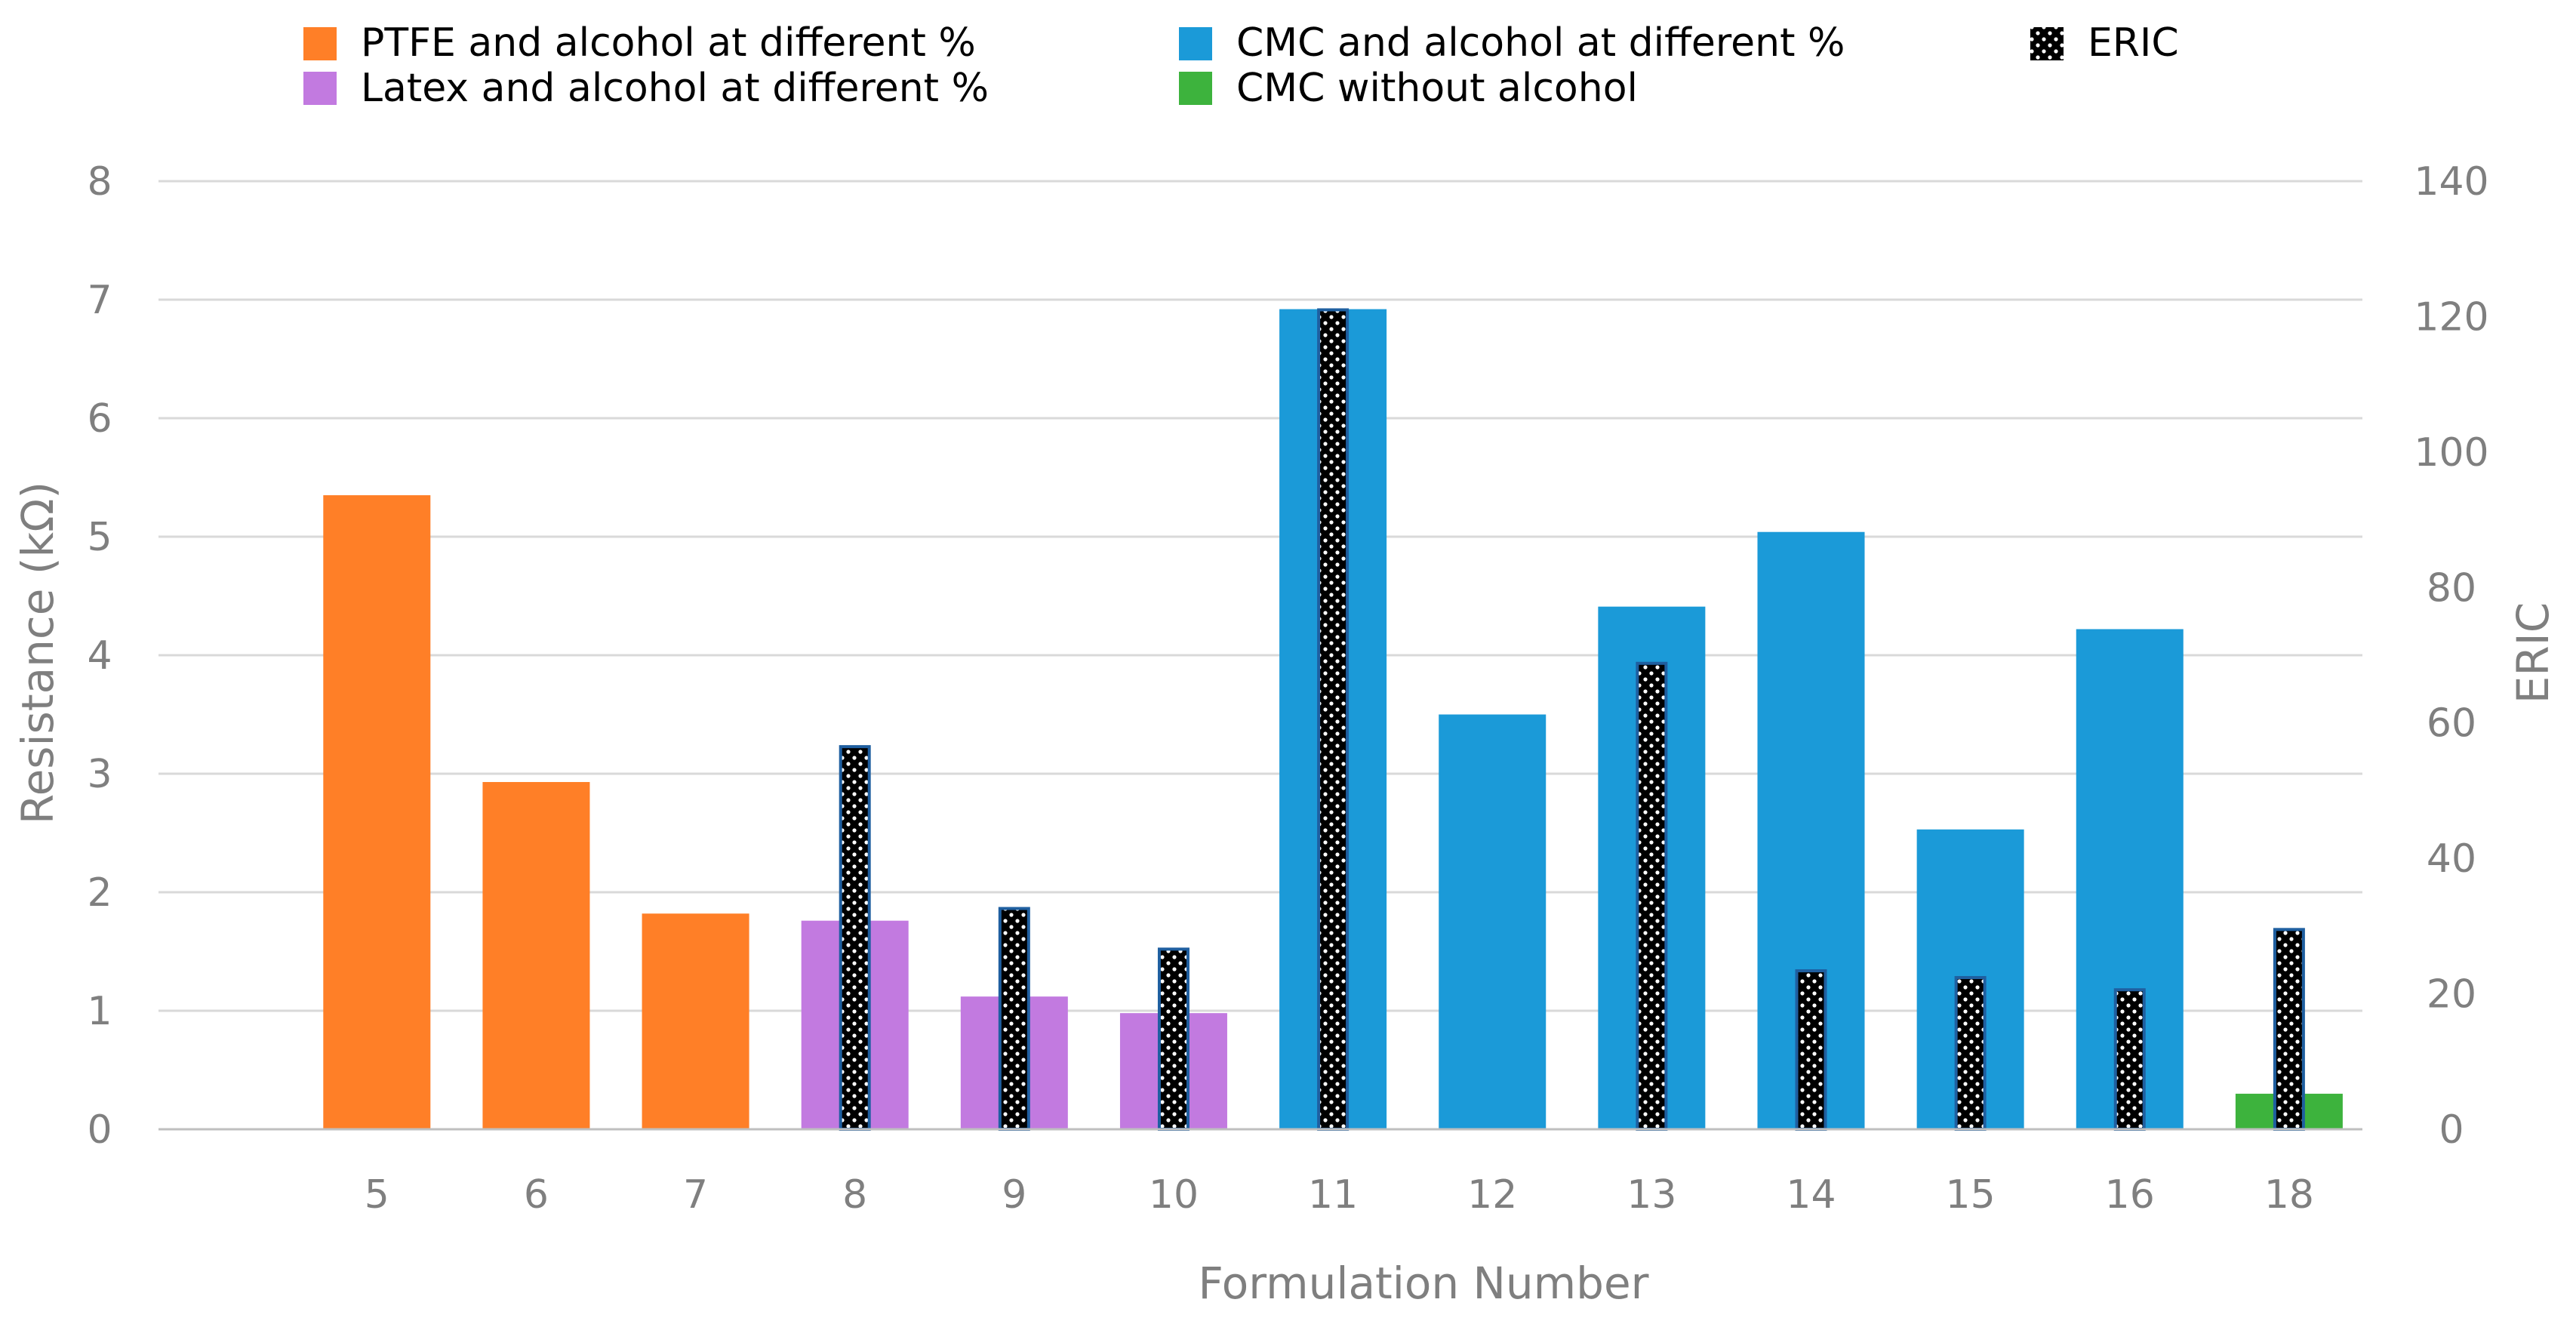 This screenshot has height=1321, width=2576. I want to click on x-tick-label: 12, so click(1492, 1195).